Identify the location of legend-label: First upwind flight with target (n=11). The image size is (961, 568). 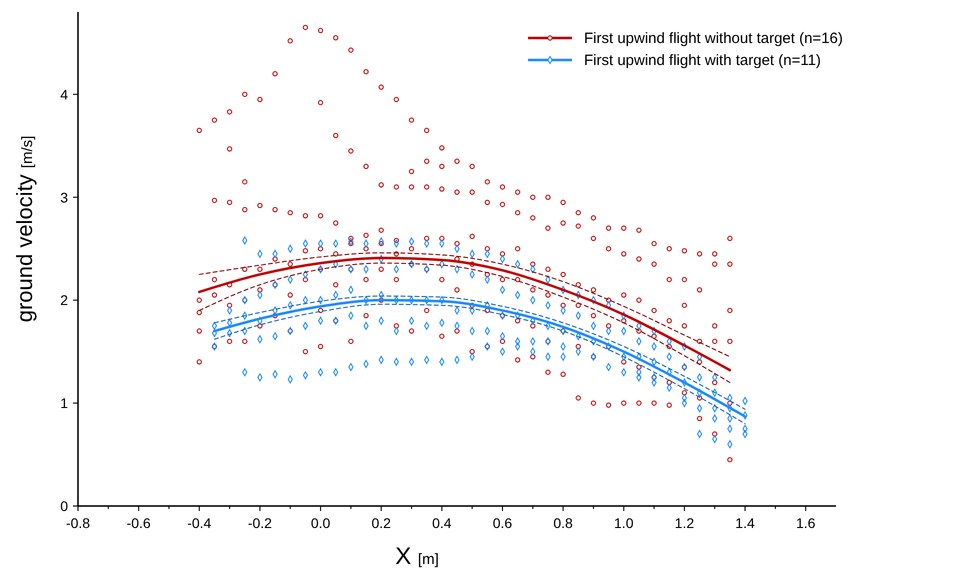
(702, 60).